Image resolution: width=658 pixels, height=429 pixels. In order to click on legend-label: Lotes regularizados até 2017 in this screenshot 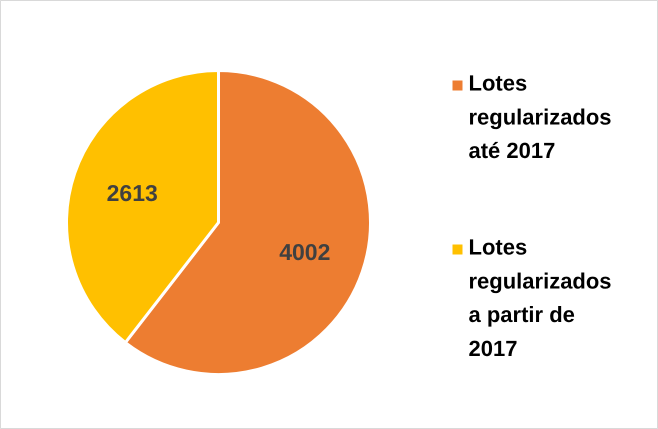, I will do `click(540, 116)`.